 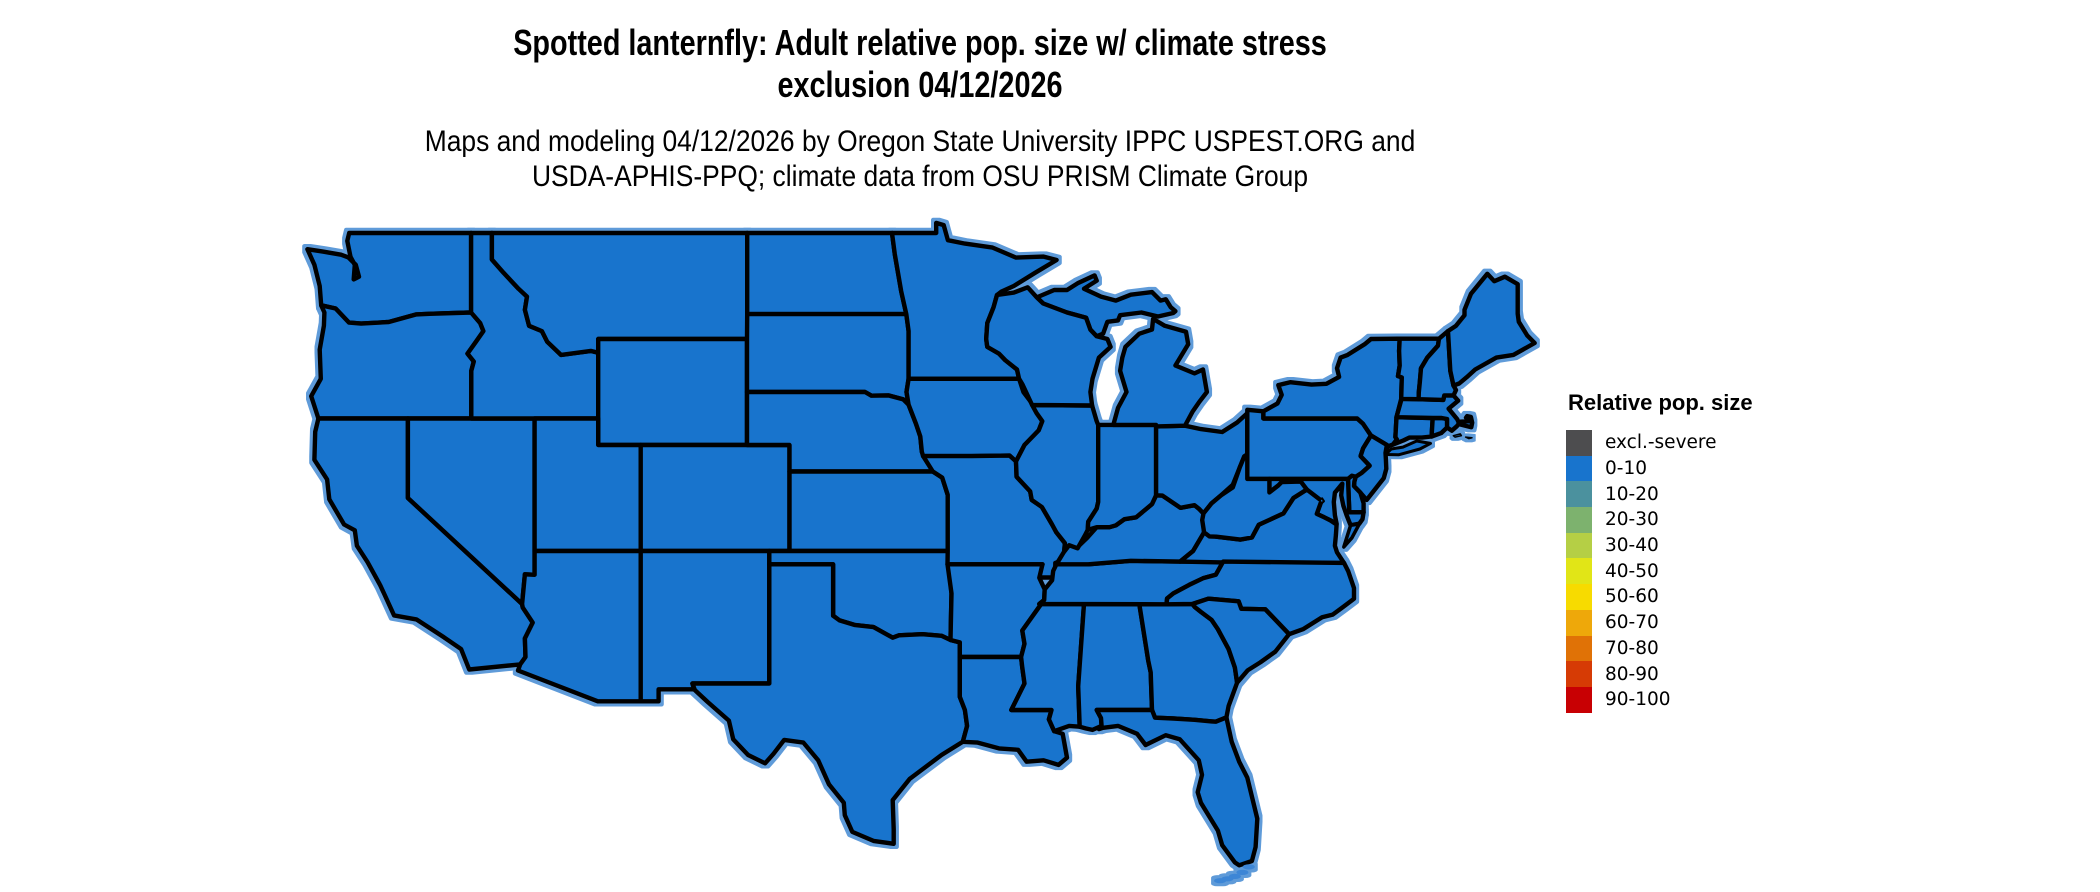 I want to click on legend-item: 80-90, so click(x=1659, y=674).